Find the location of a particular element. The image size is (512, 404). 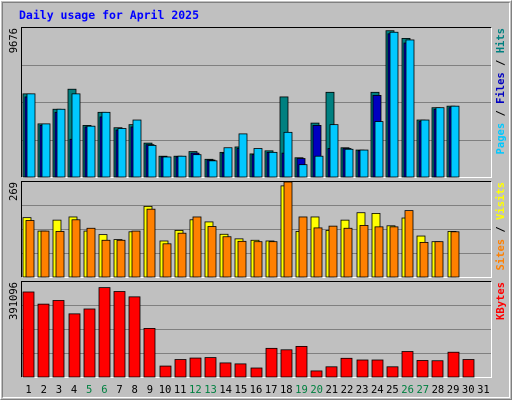

x-tick-label-8: 8 is located at coordinates (135, 390).